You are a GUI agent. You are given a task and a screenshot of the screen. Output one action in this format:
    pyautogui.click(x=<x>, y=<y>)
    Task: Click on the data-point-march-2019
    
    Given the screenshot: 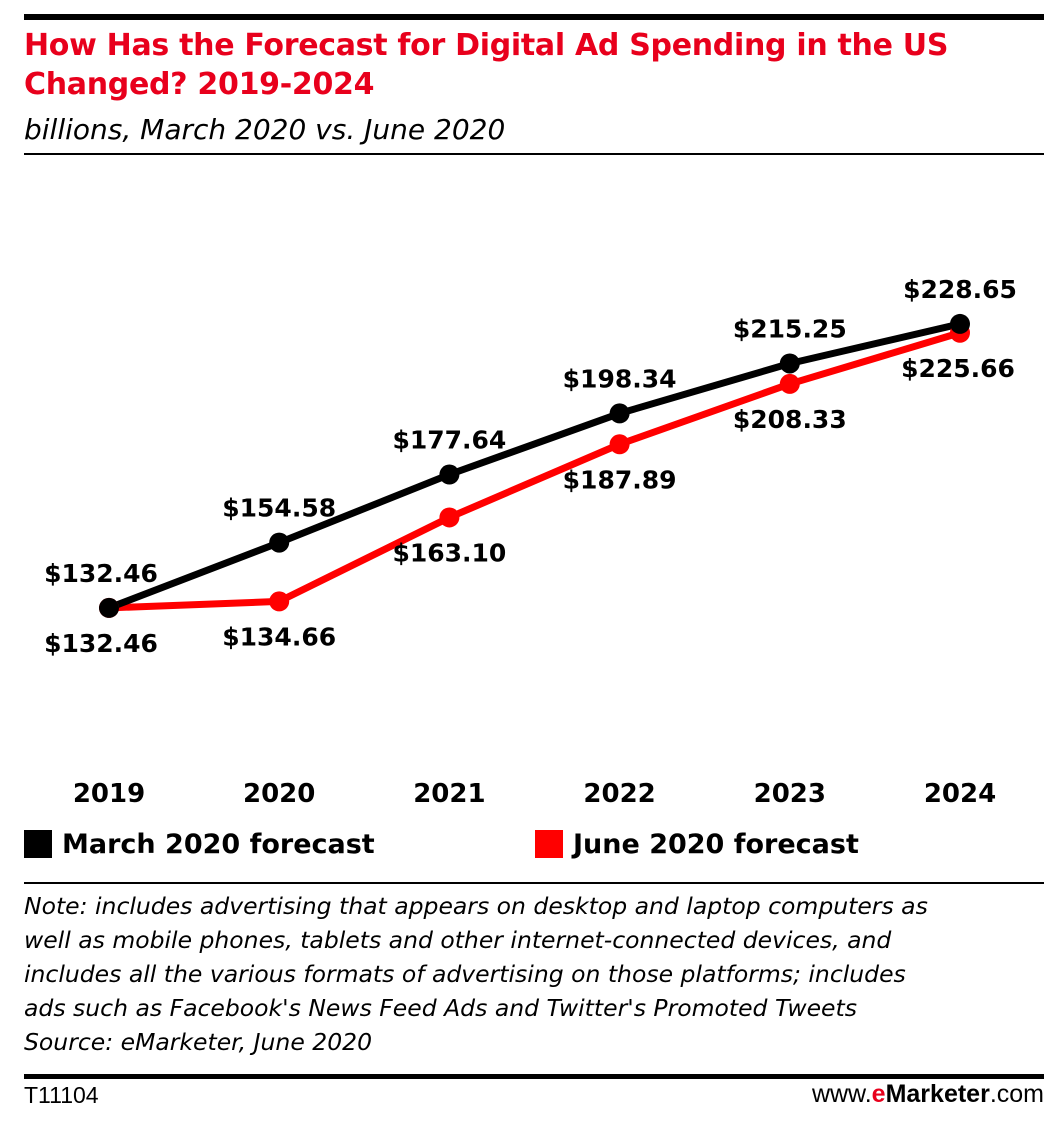 What is the action you would take?
    pyautogui.click(x=109, y=607)
    